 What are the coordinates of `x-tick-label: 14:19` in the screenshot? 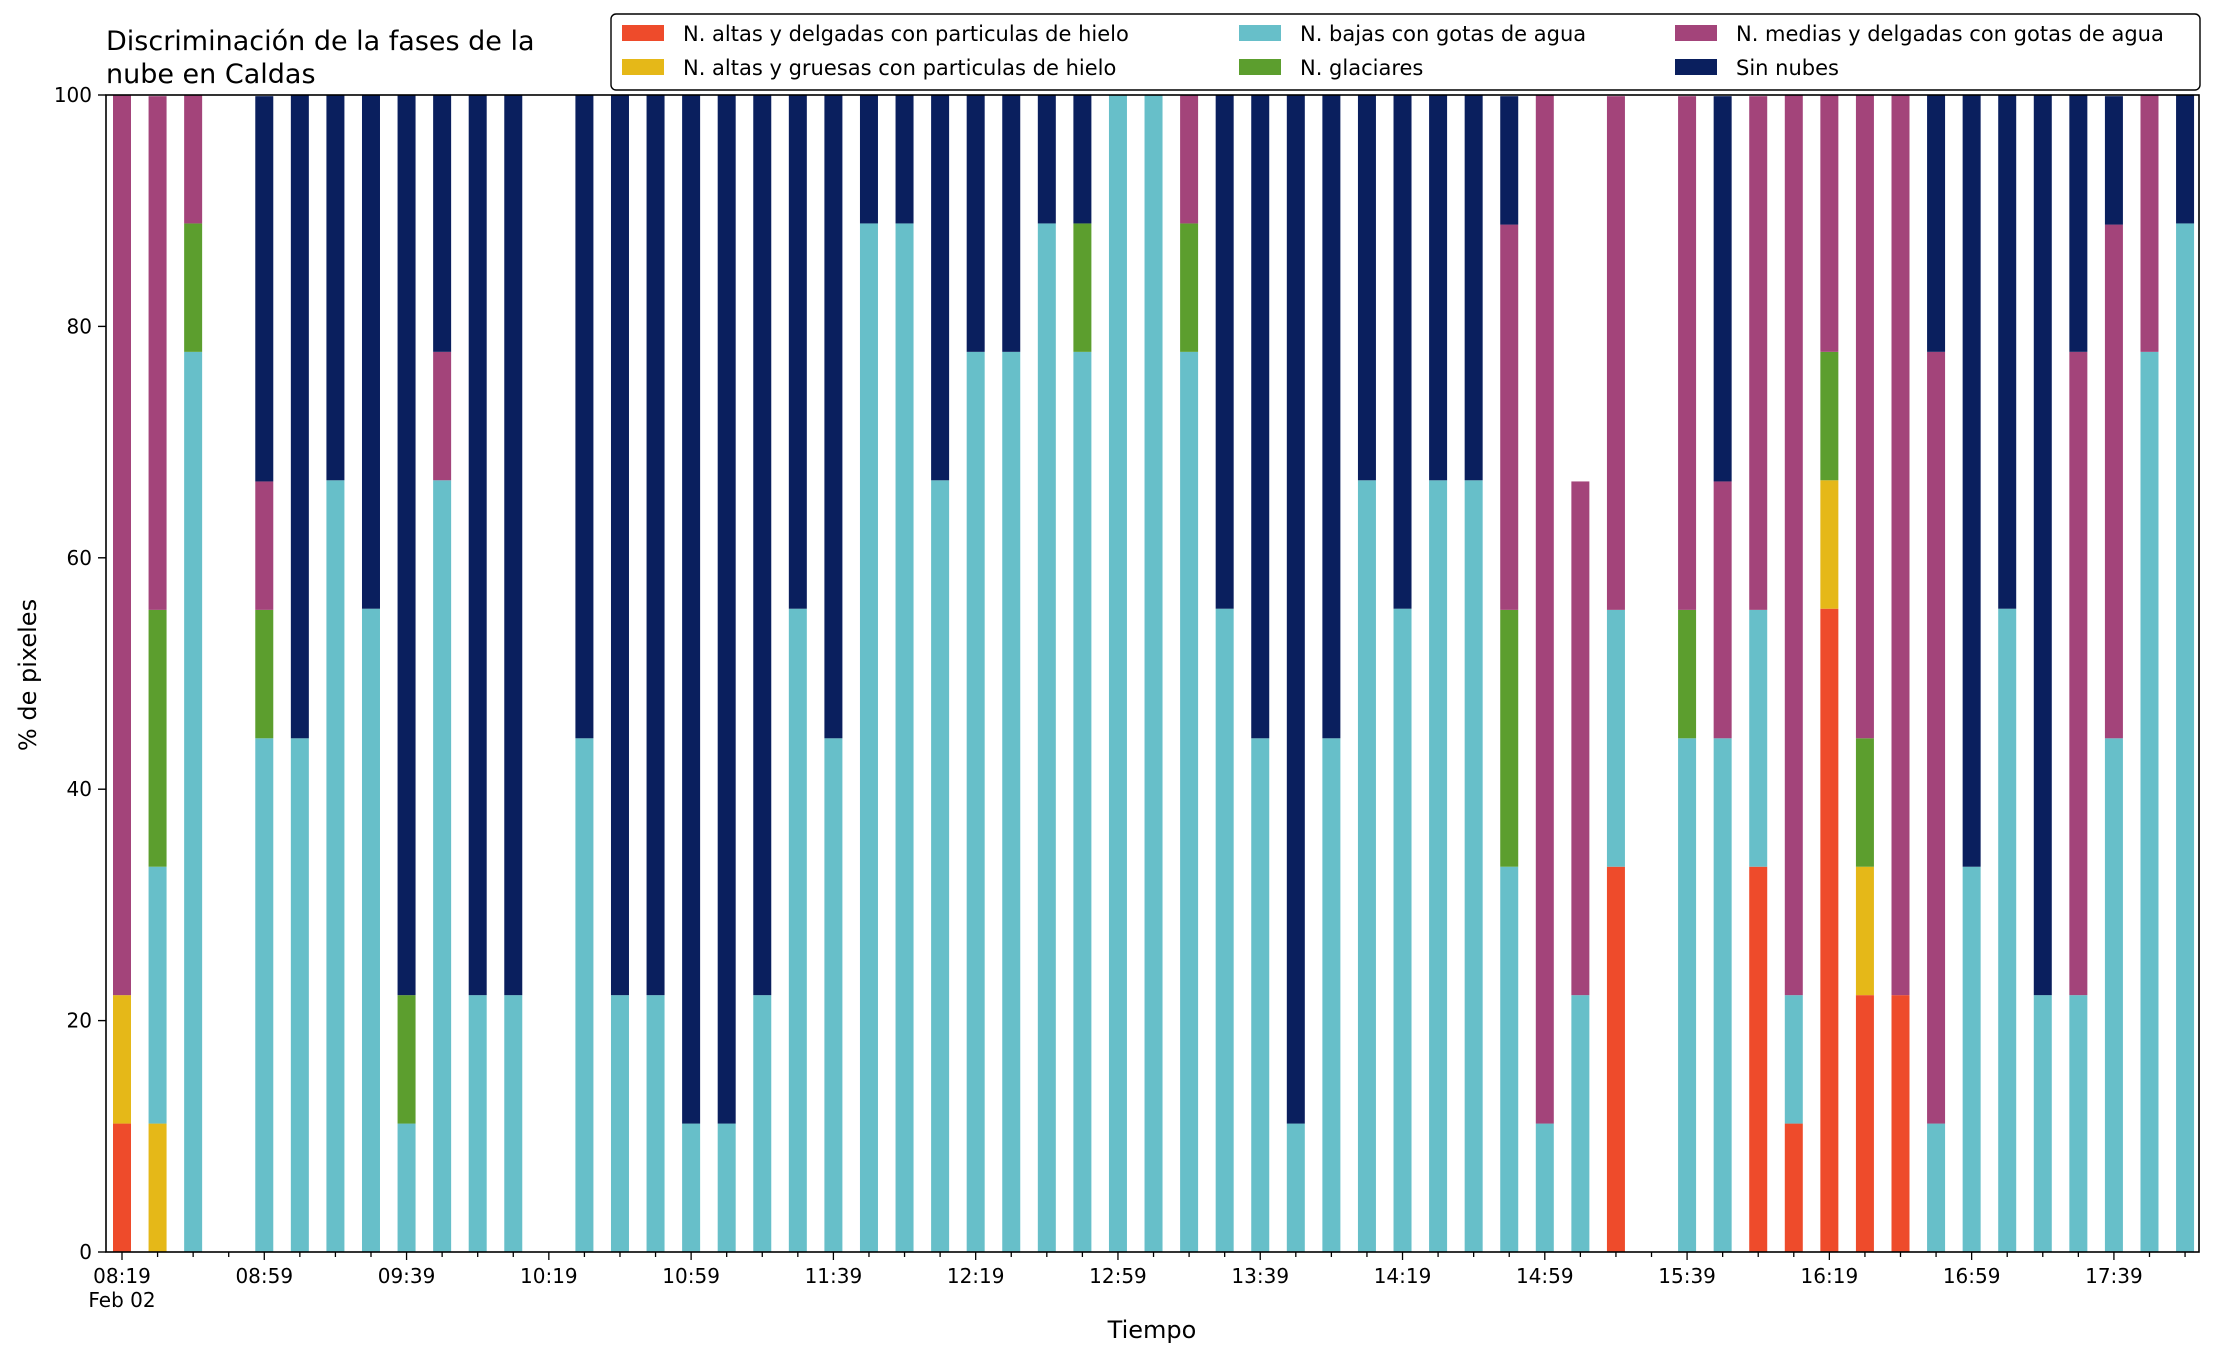 It's located at (1403, 1276).